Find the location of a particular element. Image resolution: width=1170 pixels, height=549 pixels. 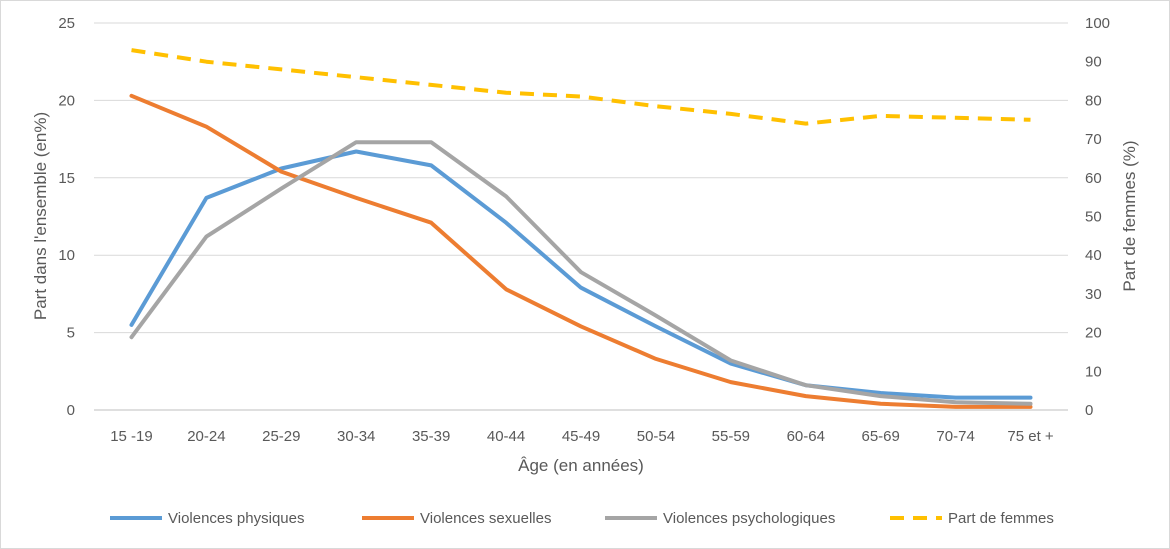

y2-tick-label: 0 is located at coordinates (1089, 410).